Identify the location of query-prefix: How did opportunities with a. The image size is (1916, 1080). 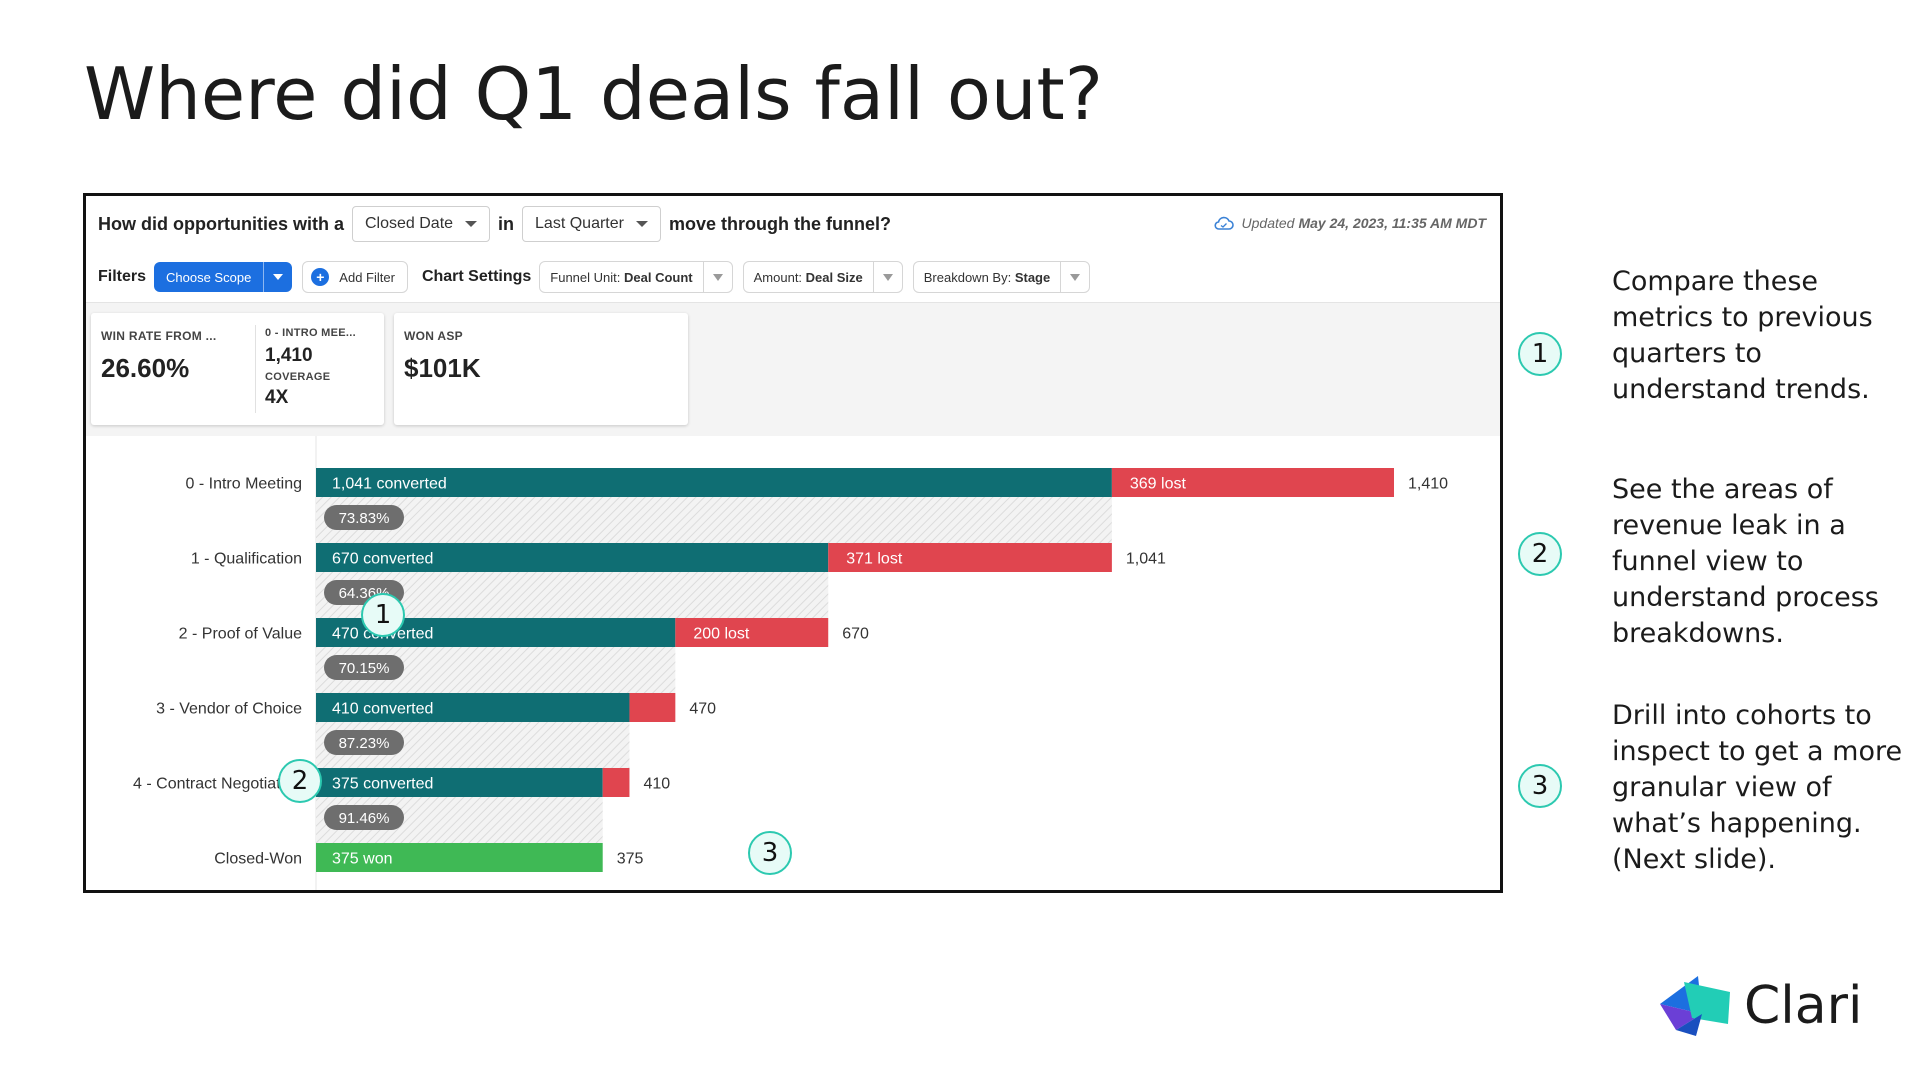
(221, 223).